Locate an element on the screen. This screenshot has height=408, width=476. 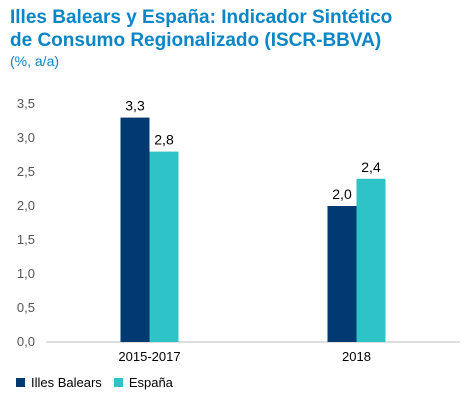
y-tick-label: 2,5 is located at coordinates (26, 171).